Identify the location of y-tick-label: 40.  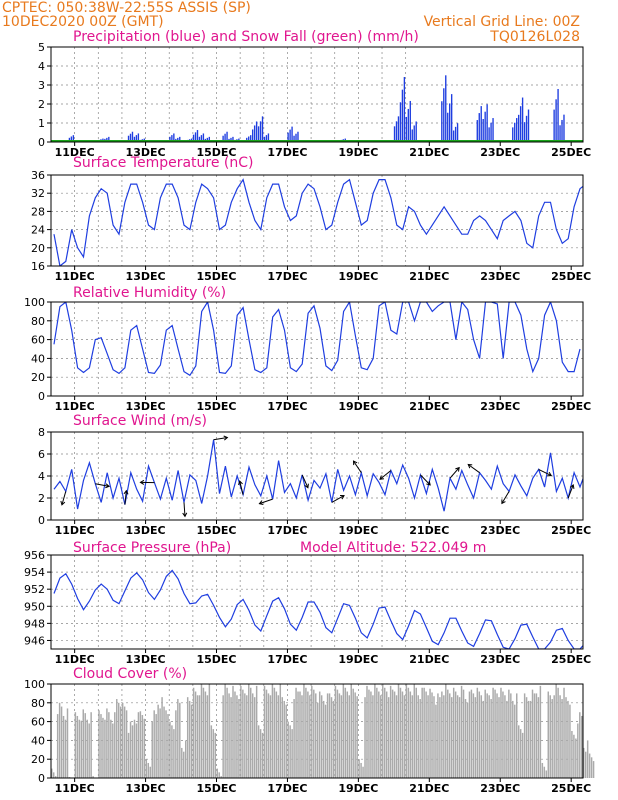
(38, 358).